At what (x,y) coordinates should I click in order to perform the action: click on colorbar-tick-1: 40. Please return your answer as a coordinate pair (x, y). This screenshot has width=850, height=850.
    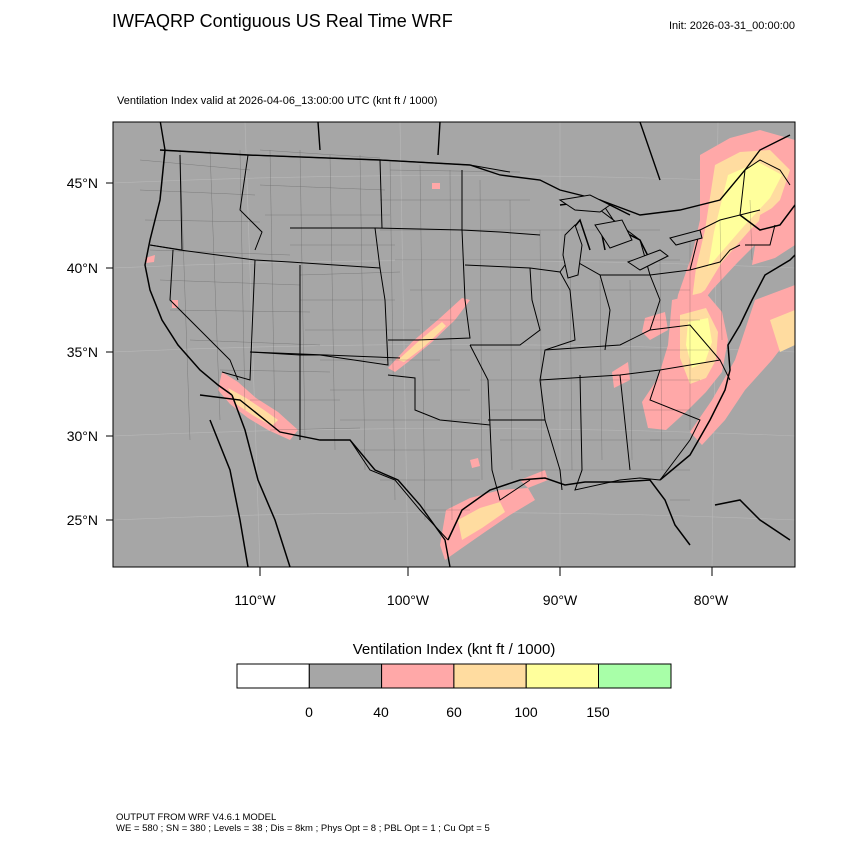
    Looking at the image, I should click on (381, 712).